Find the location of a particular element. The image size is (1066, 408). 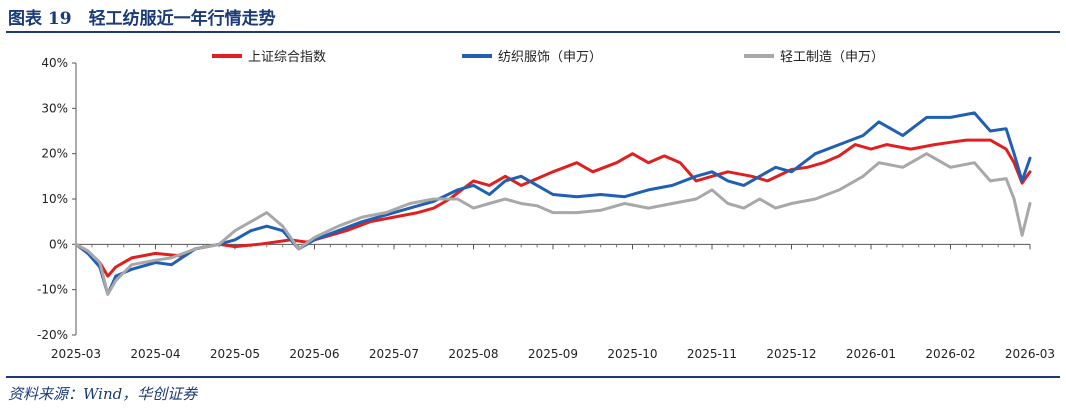

chart-legend: 上证综合指数 纺织服饰（申万） 轻工制造（申万） is located at coordinates (548, 57).